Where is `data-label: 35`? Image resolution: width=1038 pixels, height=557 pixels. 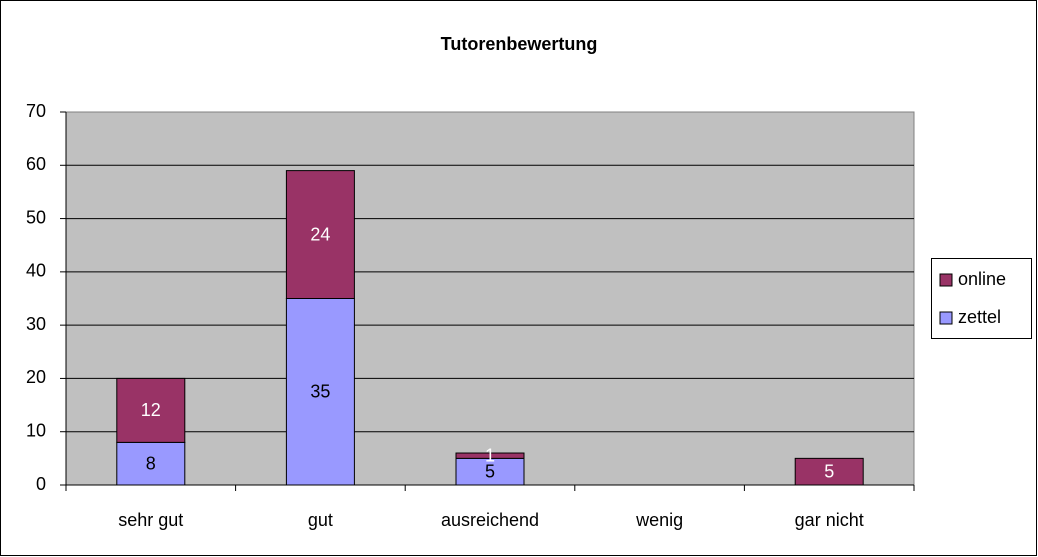 data-label: 35 is located at coordinates (320, 392).